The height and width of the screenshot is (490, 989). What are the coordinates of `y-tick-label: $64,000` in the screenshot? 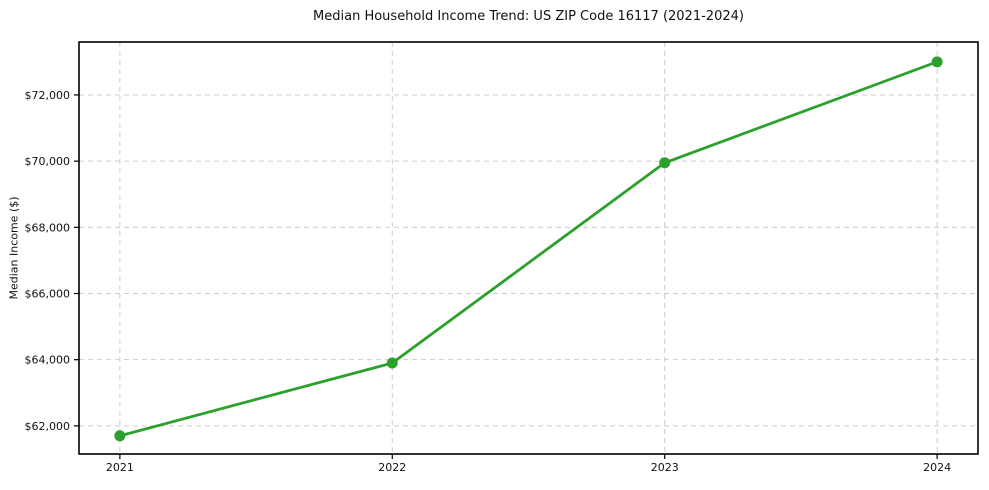 It's located at (48, 360).